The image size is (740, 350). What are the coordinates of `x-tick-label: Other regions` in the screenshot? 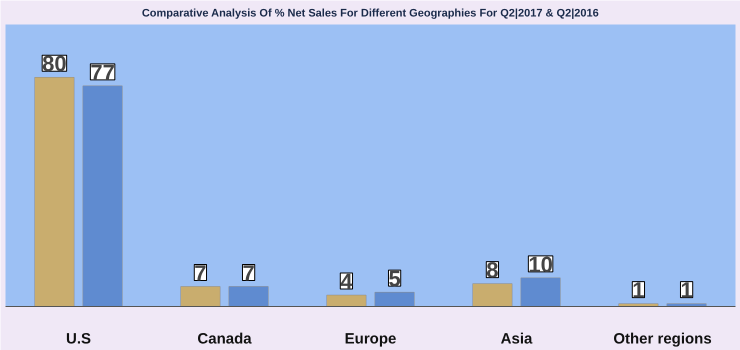 It's located at (662, 339).